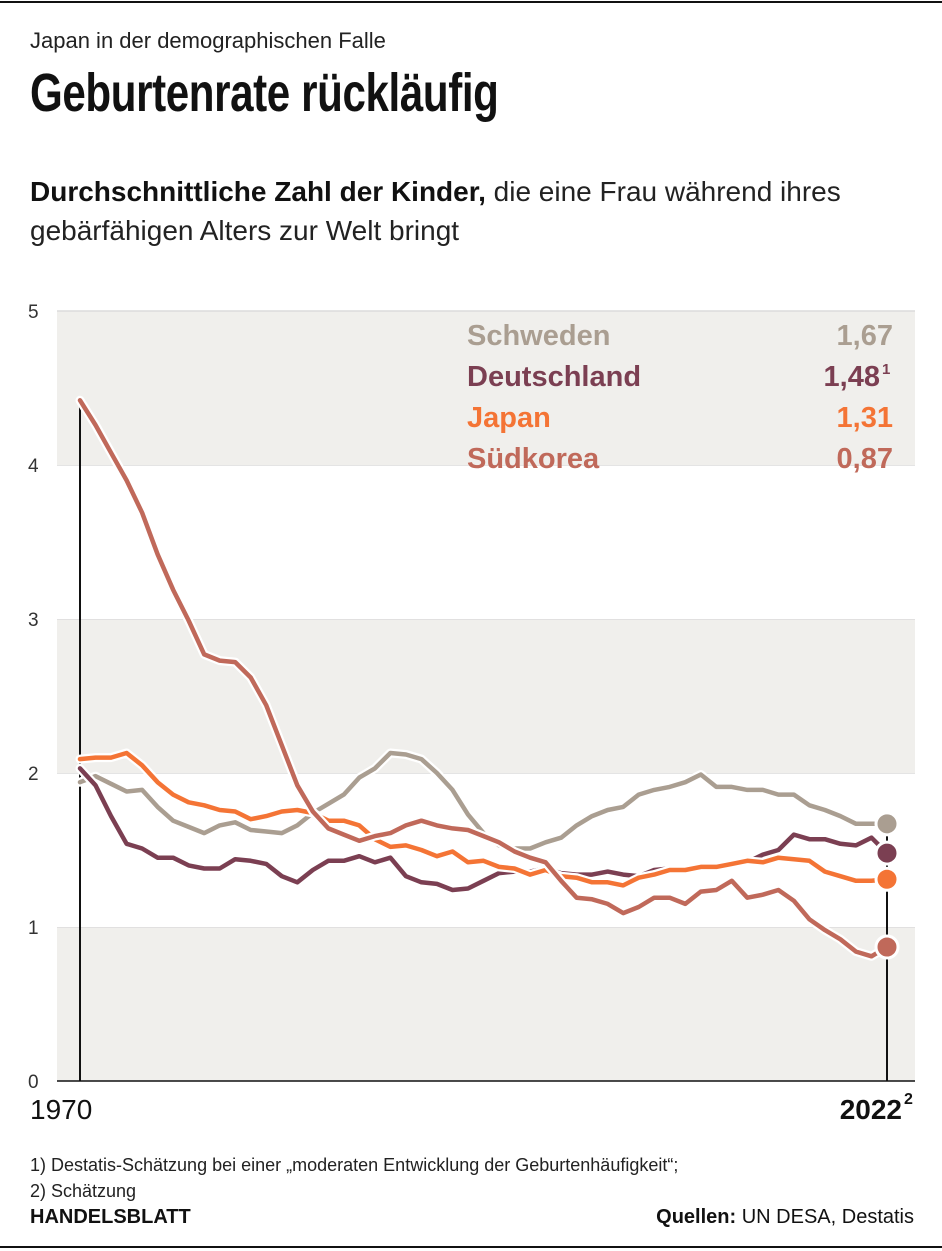  I want to click on kicker: Japan in der demographischen Falle, so click(208, 40).